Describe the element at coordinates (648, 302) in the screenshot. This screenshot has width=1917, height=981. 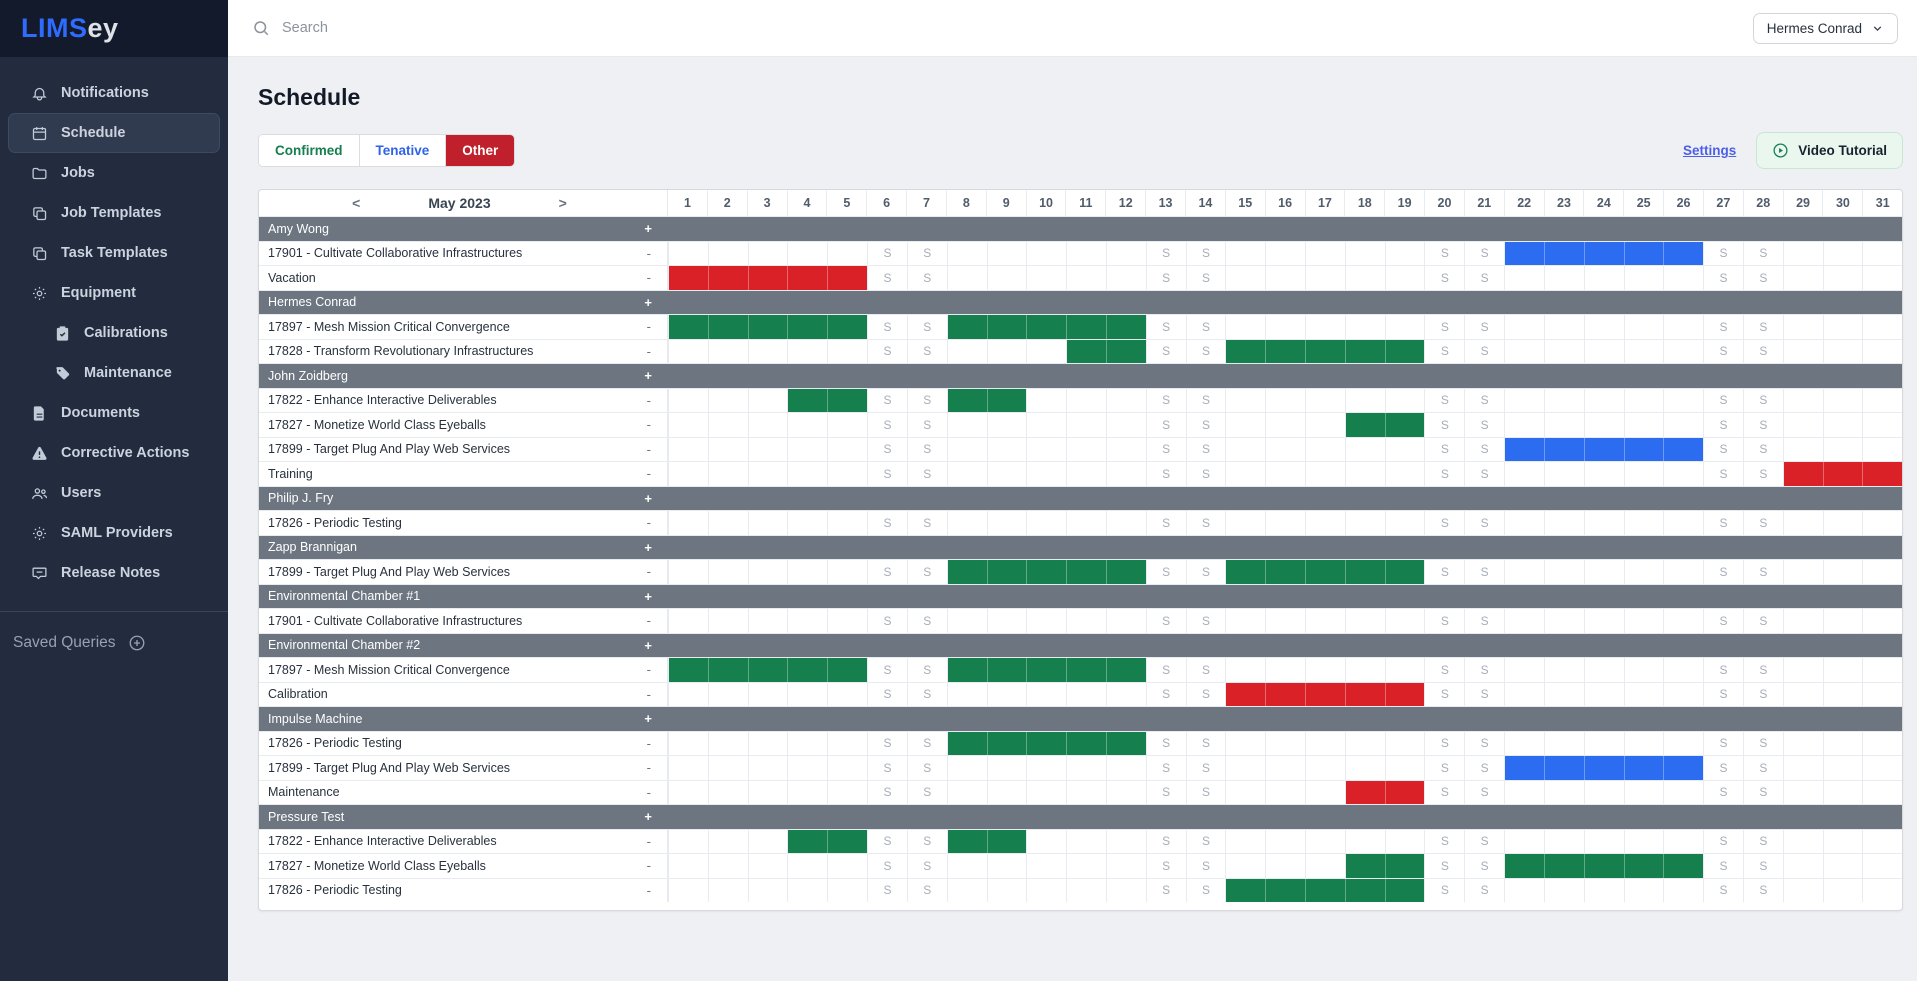
I see `add-entry-button: +` at that location.